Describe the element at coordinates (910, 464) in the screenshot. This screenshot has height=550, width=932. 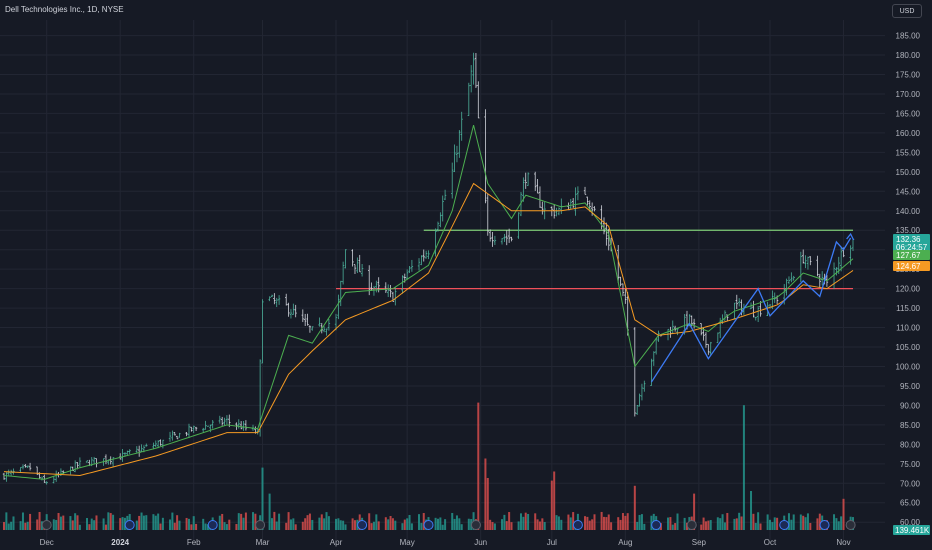
I see `price-axis-label: 75.00` at that location.